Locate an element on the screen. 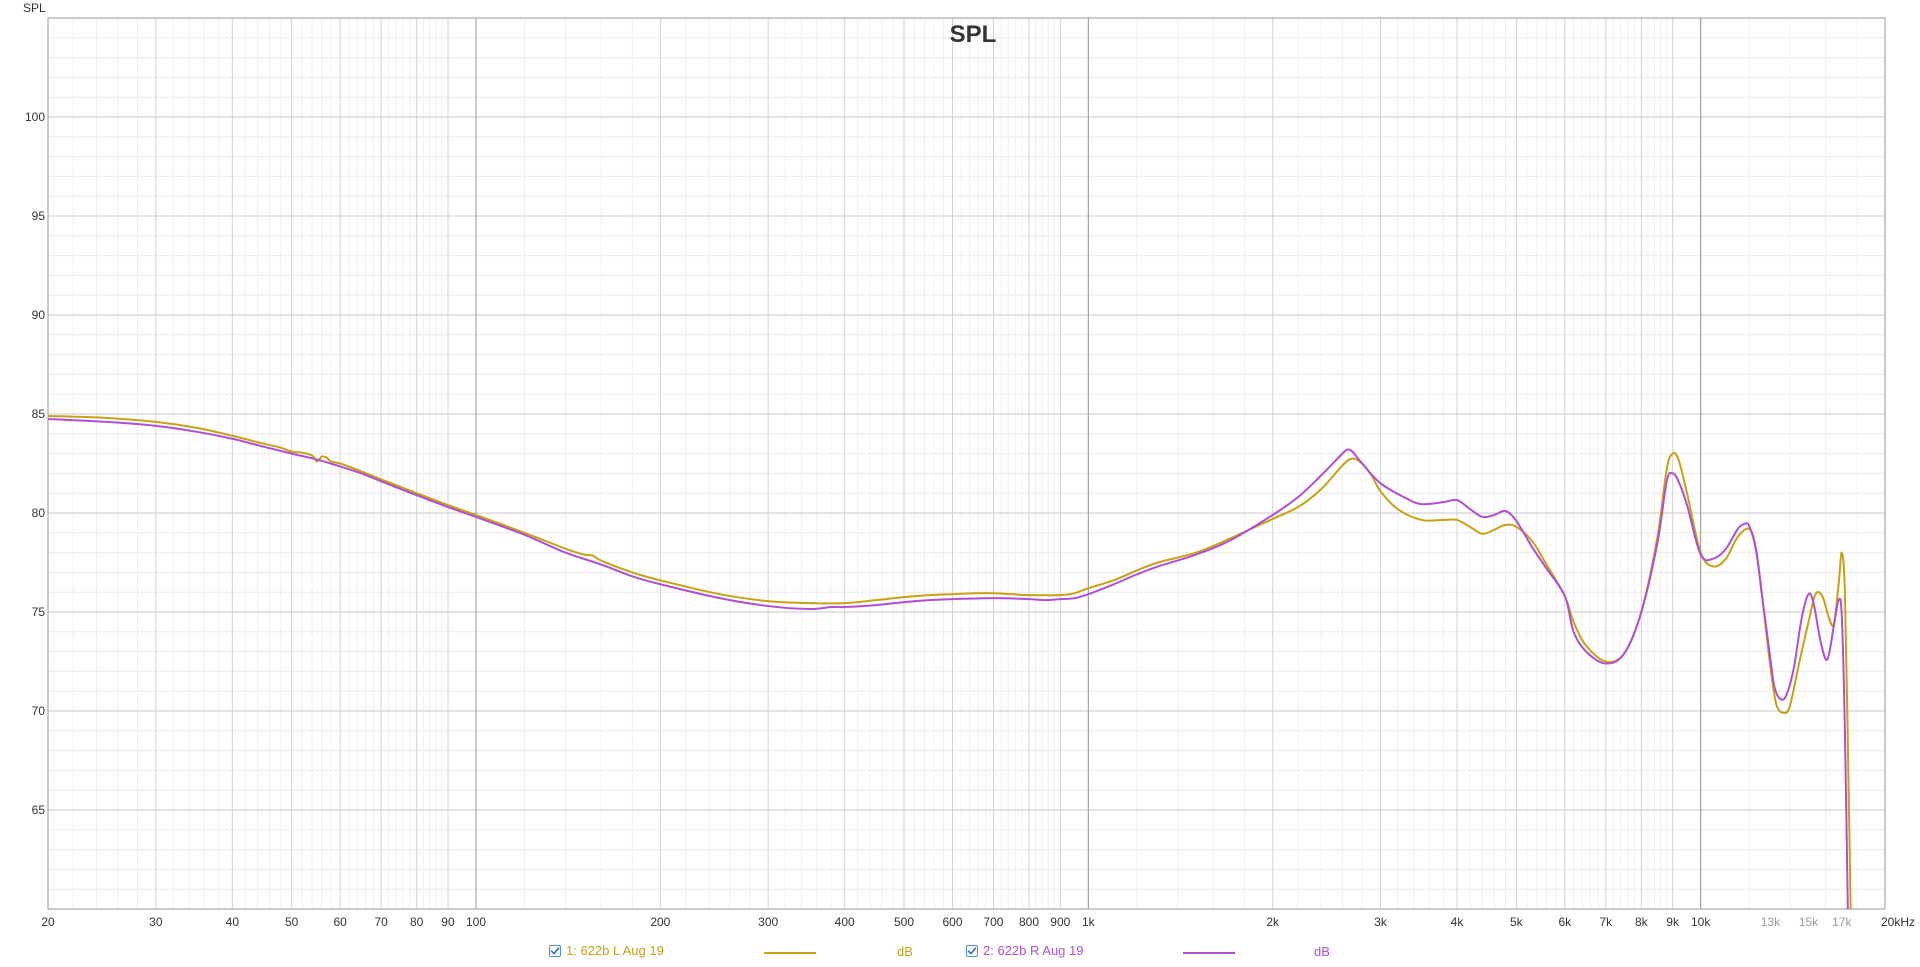 This screenshot has width=1920, height=967. x-tick-label: 200 is located at coordinates (660, 922).